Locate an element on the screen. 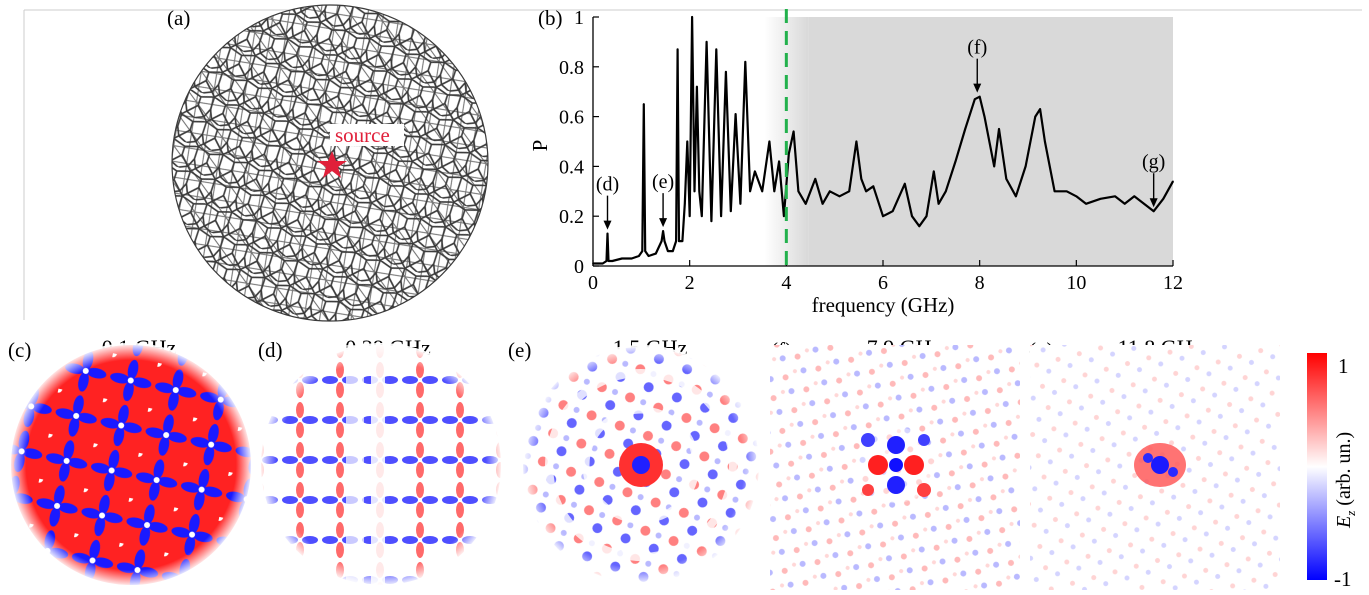 The height and width of the screenshot is (595, 1369). field-map-g: (g) 11.8 GHz is located at coordinates (1154, 462).